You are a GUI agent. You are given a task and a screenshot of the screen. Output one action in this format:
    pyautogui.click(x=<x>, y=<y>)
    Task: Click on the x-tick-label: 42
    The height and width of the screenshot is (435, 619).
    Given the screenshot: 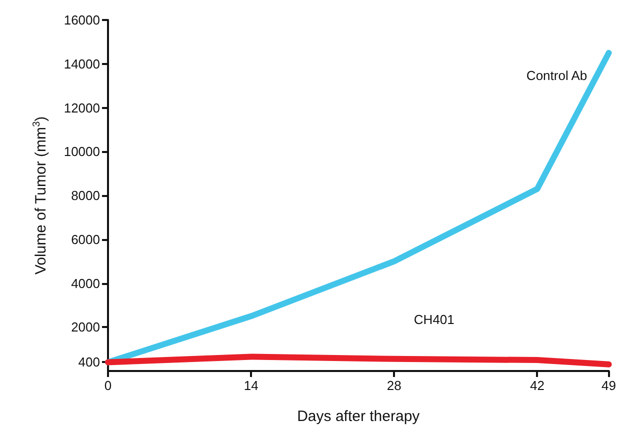 What is the action you would take?
    pyautogui.click(x=537, y=385)
    